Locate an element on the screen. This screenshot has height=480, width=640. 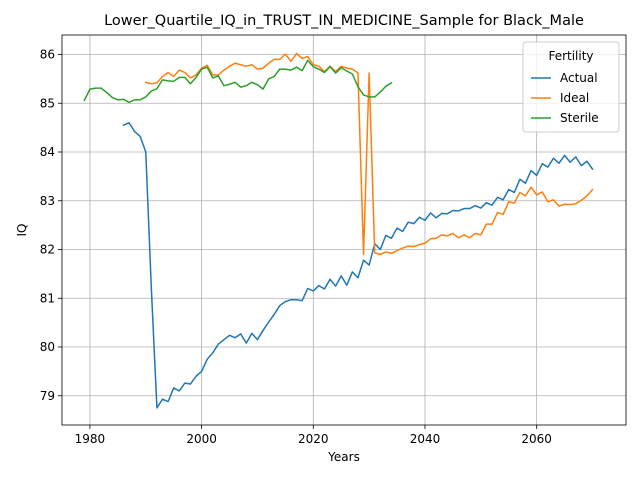
y-tick-label: 81 is located at coordinates (47, 298).